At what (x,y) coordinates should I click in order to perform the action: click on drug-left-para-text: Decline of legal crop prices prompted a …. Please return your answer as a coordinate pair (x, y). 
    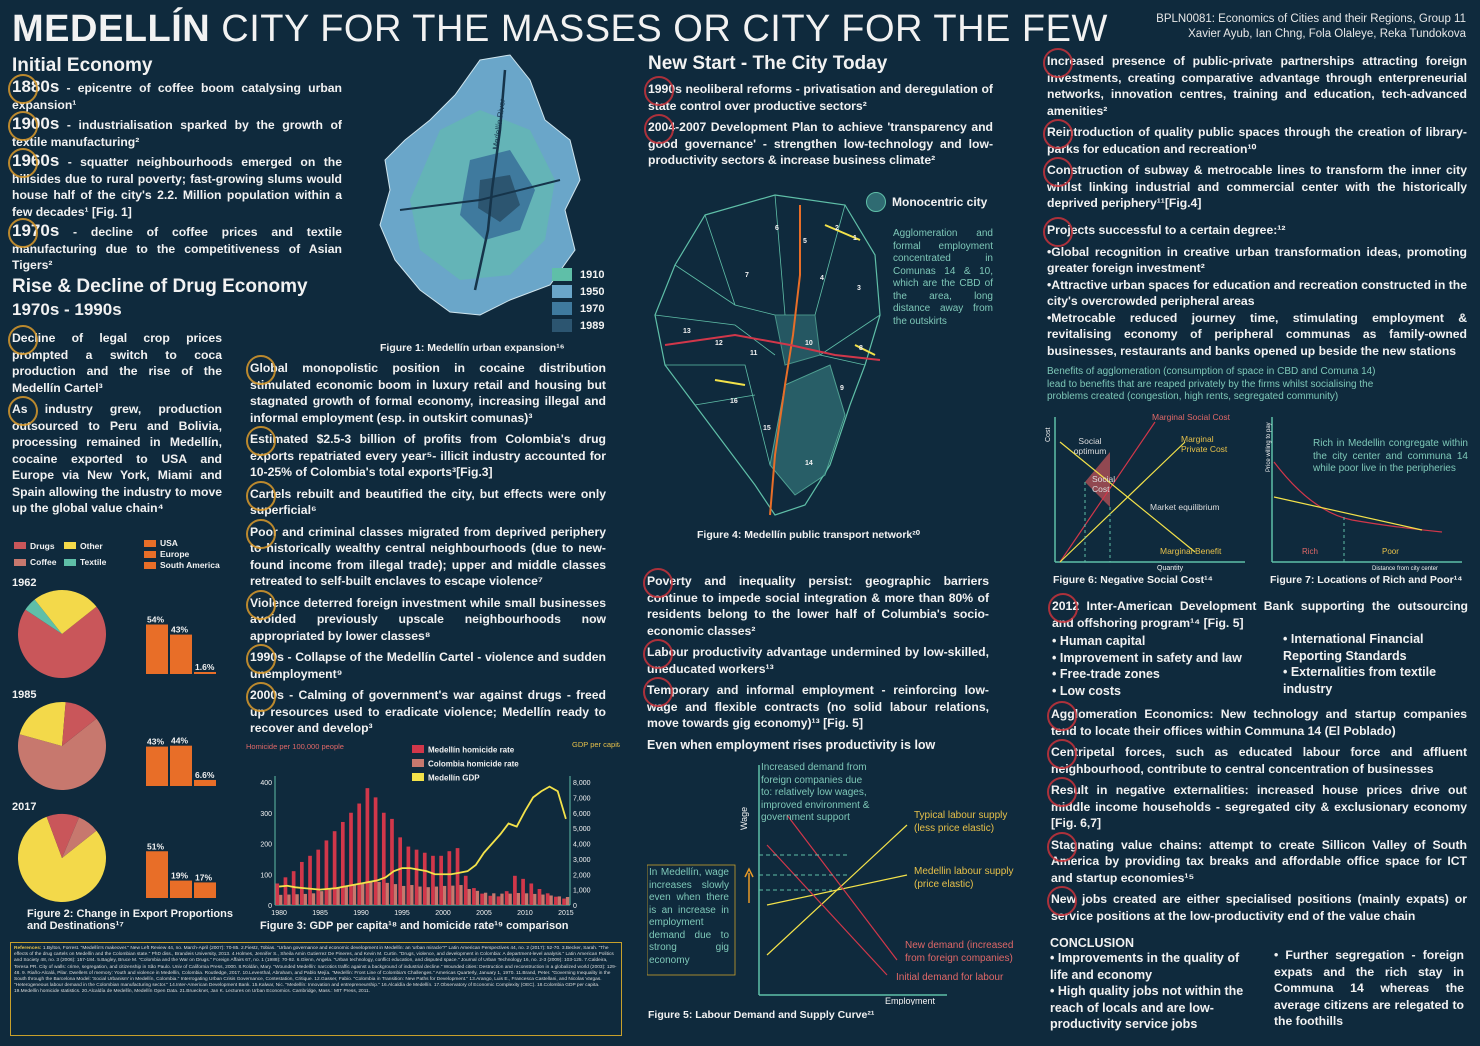
    Looking at the image, I should click on (117, 363).